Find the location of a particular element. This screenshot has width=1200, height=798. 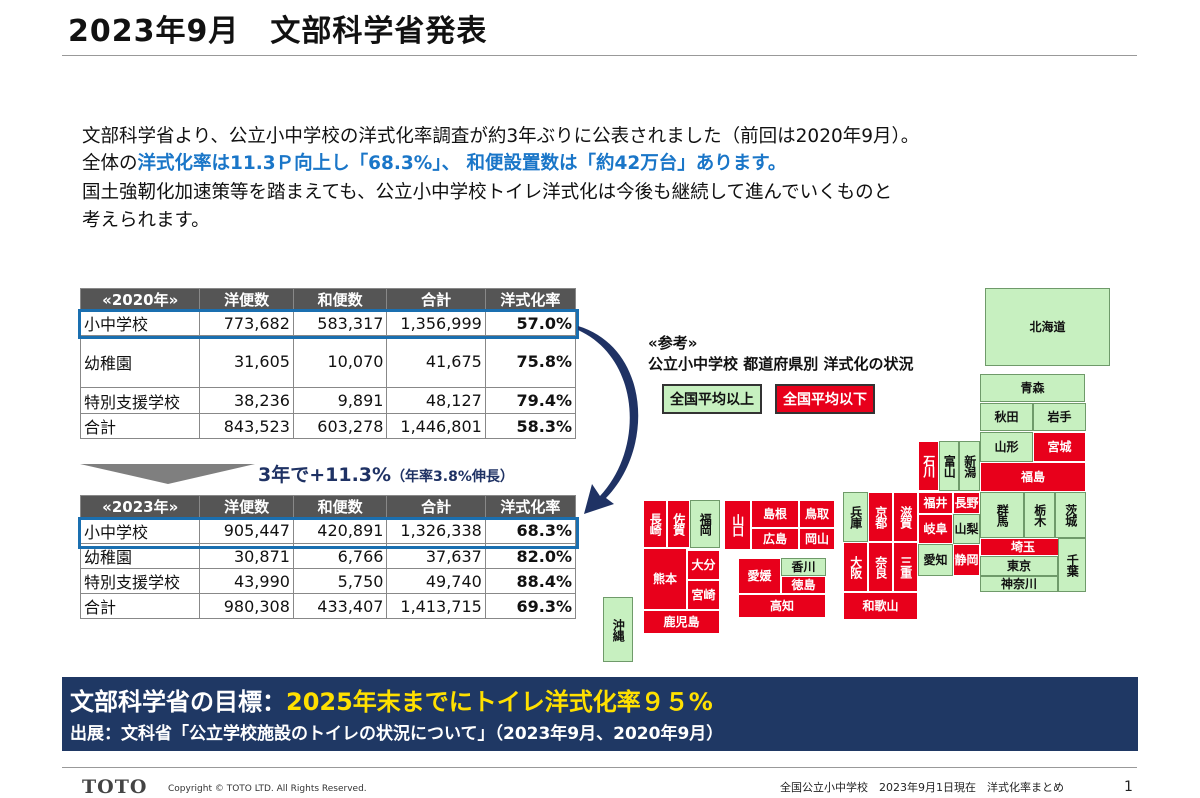

prefecture-label: 愛知 is located at coordinates (935, 559).